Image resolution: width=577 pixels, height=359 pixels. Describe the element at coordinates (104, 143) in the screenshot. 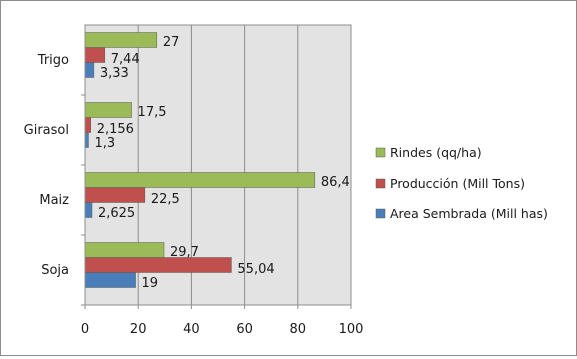

I see `data-label-area-sembrada-mill-has-girasol: 1,3` at that location.